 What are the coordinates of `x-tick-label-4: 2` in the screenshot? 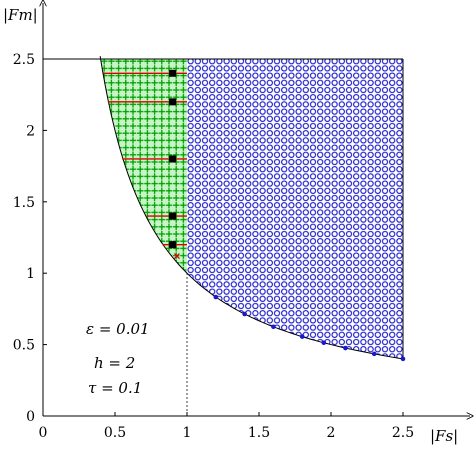 It's located at (331, 433).